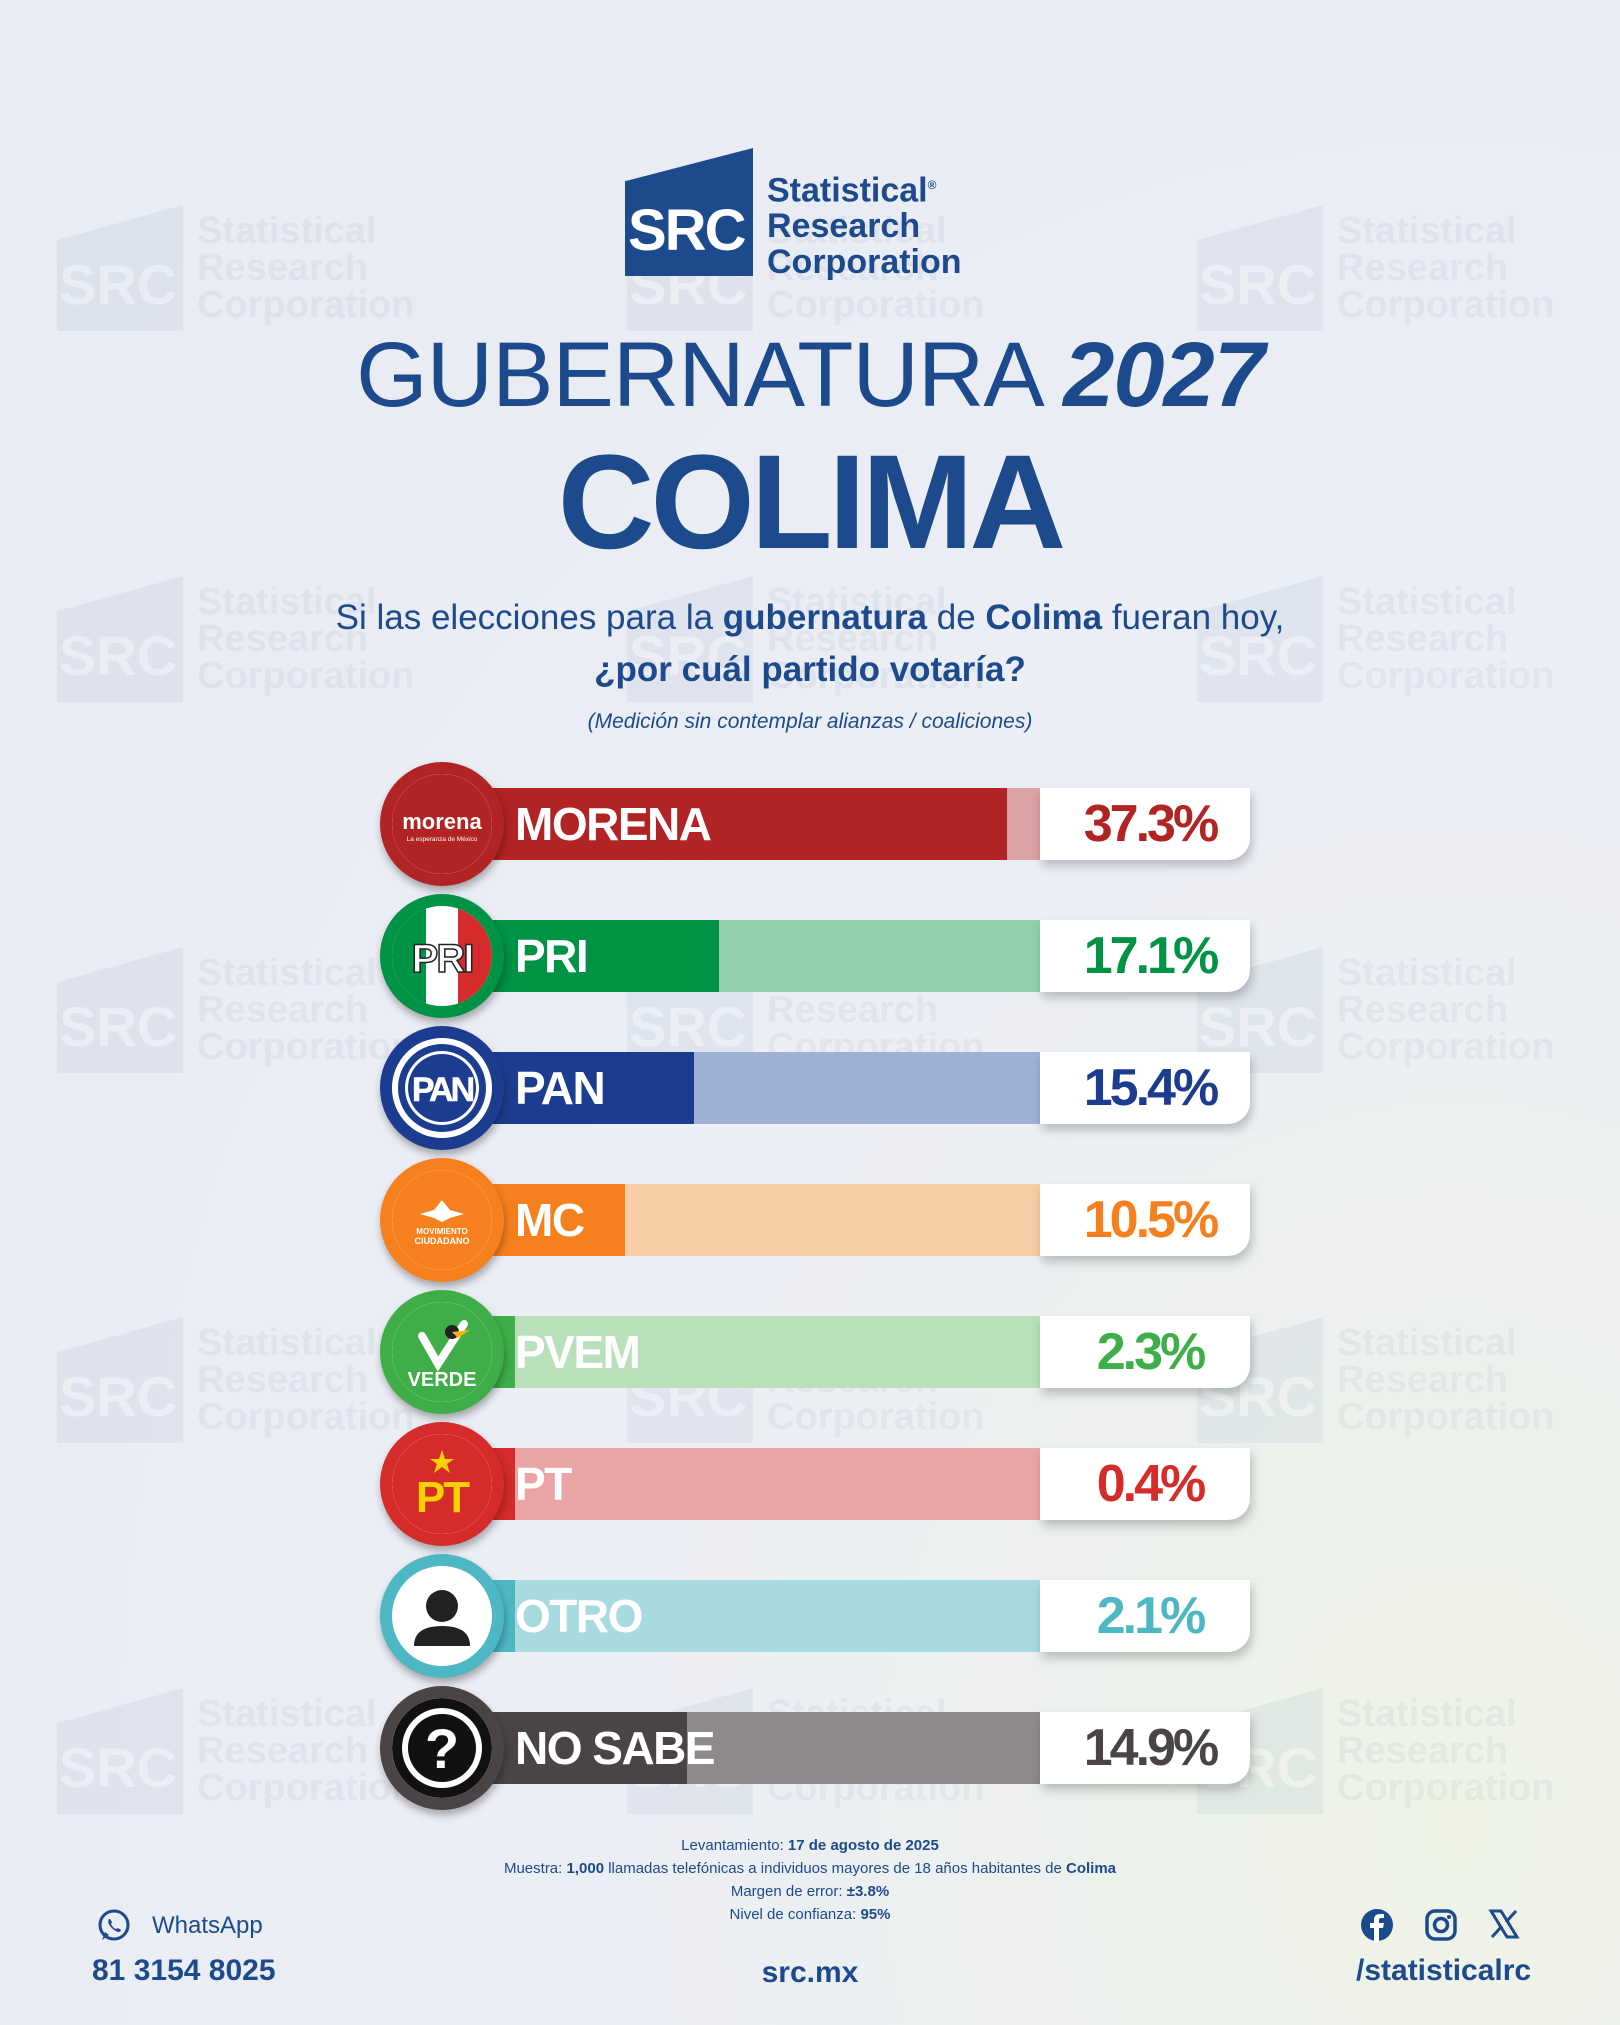 This screenshot has height=2025, width=1620. I want to click on page-title: GUBERNATURA 2027, so click(810, 375).